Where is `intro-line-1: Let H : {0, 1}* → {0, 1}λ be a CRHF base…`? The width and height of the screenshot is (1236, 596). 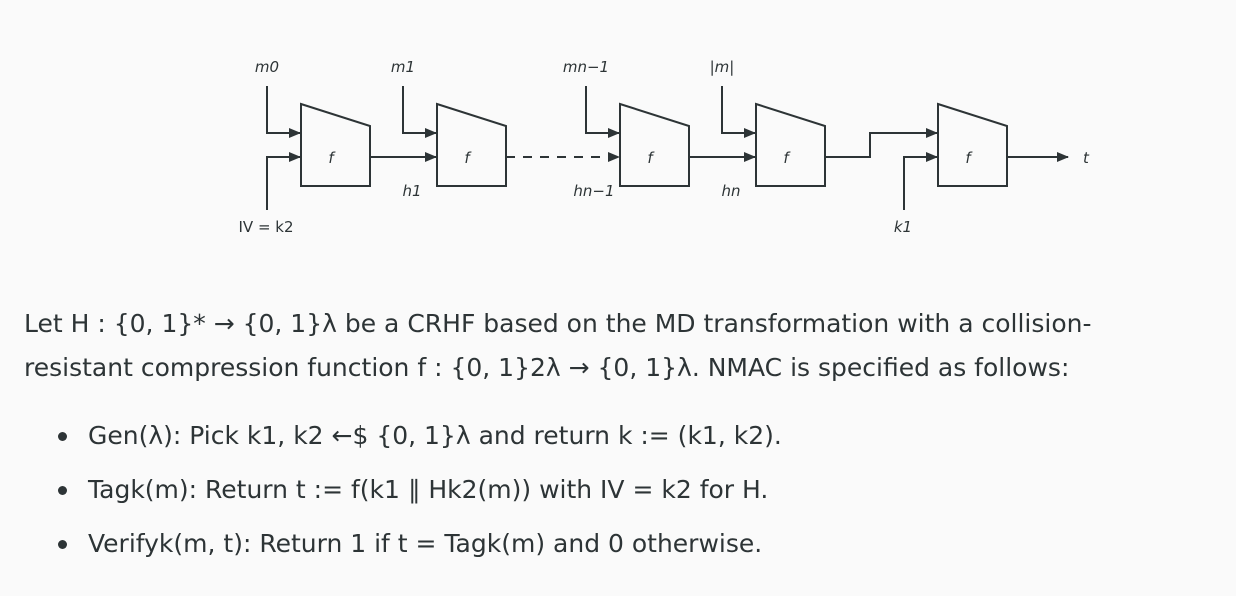 intro-line-1: Let H : {0, 1}* → {0, 1}λ be a CRHF base… is located at coordinates (558, 323).